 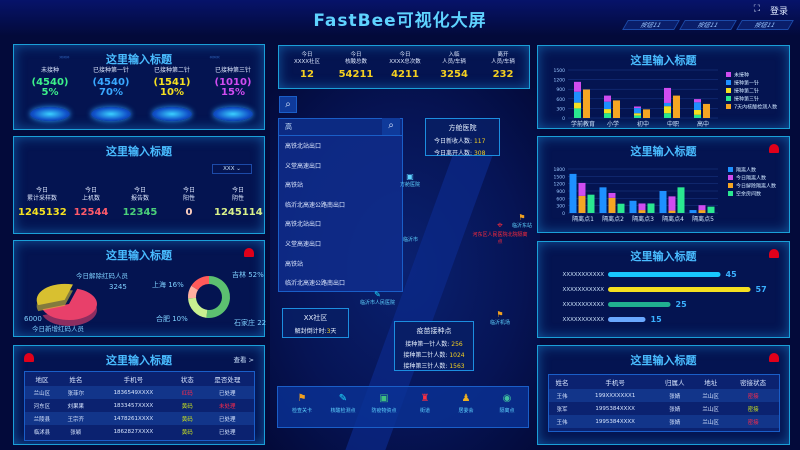 What do you see at coordinates (703, 124) in the screenshot?
I see `x-tick-label: 高中` at bounding box center [703, 124].